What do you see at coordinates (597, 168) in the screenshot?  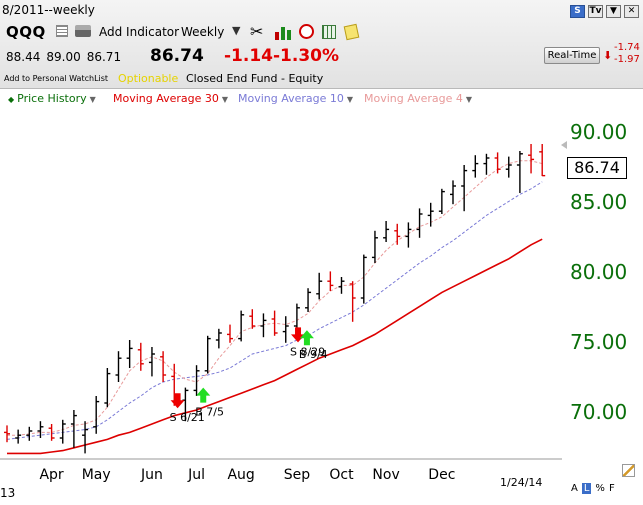 I see `last-price-box: 86.74` at bounding box center [597, 168].